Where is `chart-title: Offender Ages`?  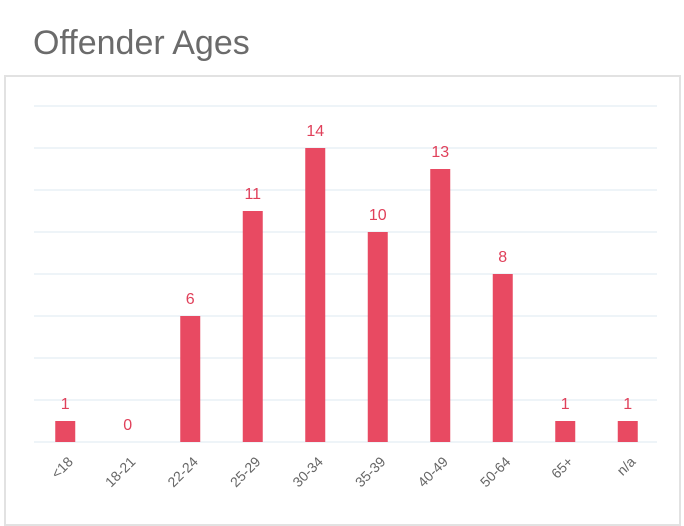 chart-title: Offender Ages is located at coordinates (141, 43).